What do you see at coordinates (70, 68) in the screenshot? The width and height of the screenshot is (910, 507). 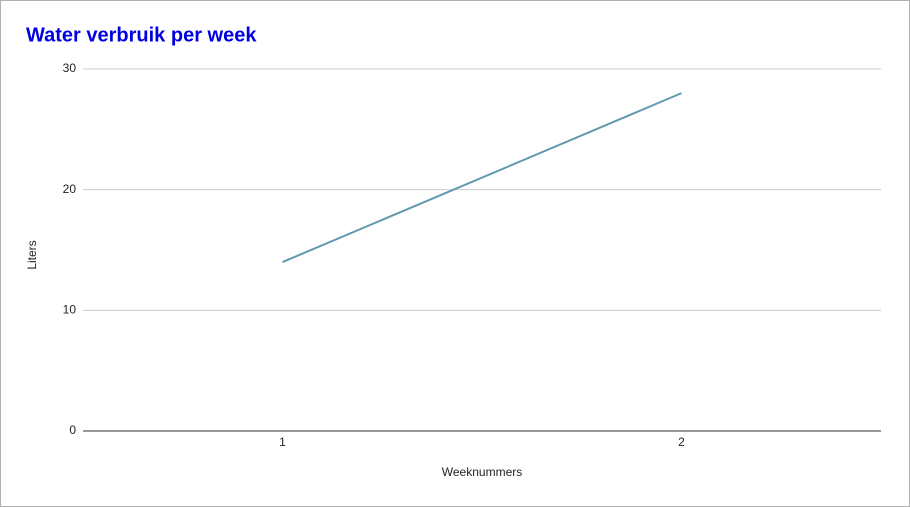 I see `y-tick-label: 30` at bounding box center [70, 68].